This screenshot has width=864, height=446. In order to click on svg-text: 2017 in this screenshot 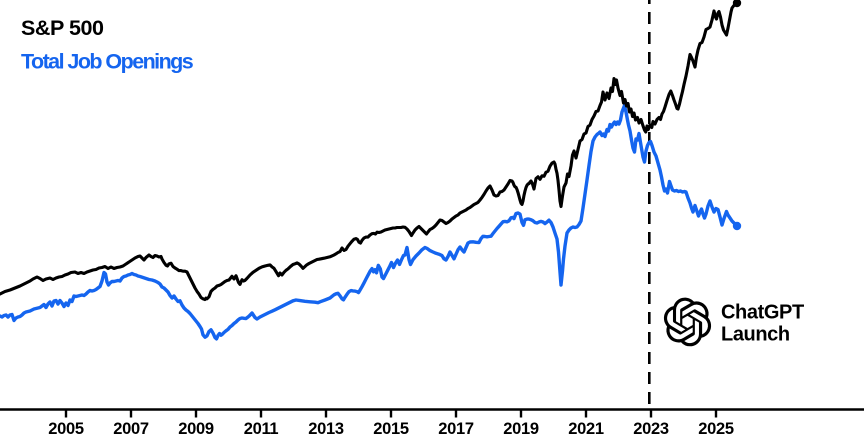, I will do `click(456, 429)`.